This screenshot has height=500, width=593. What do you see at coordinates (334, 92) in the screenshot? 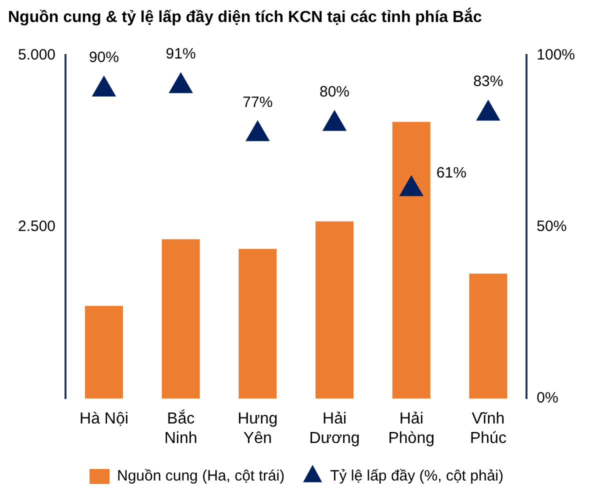
I see `data-label: 80%` at bounding box center [334, 92].